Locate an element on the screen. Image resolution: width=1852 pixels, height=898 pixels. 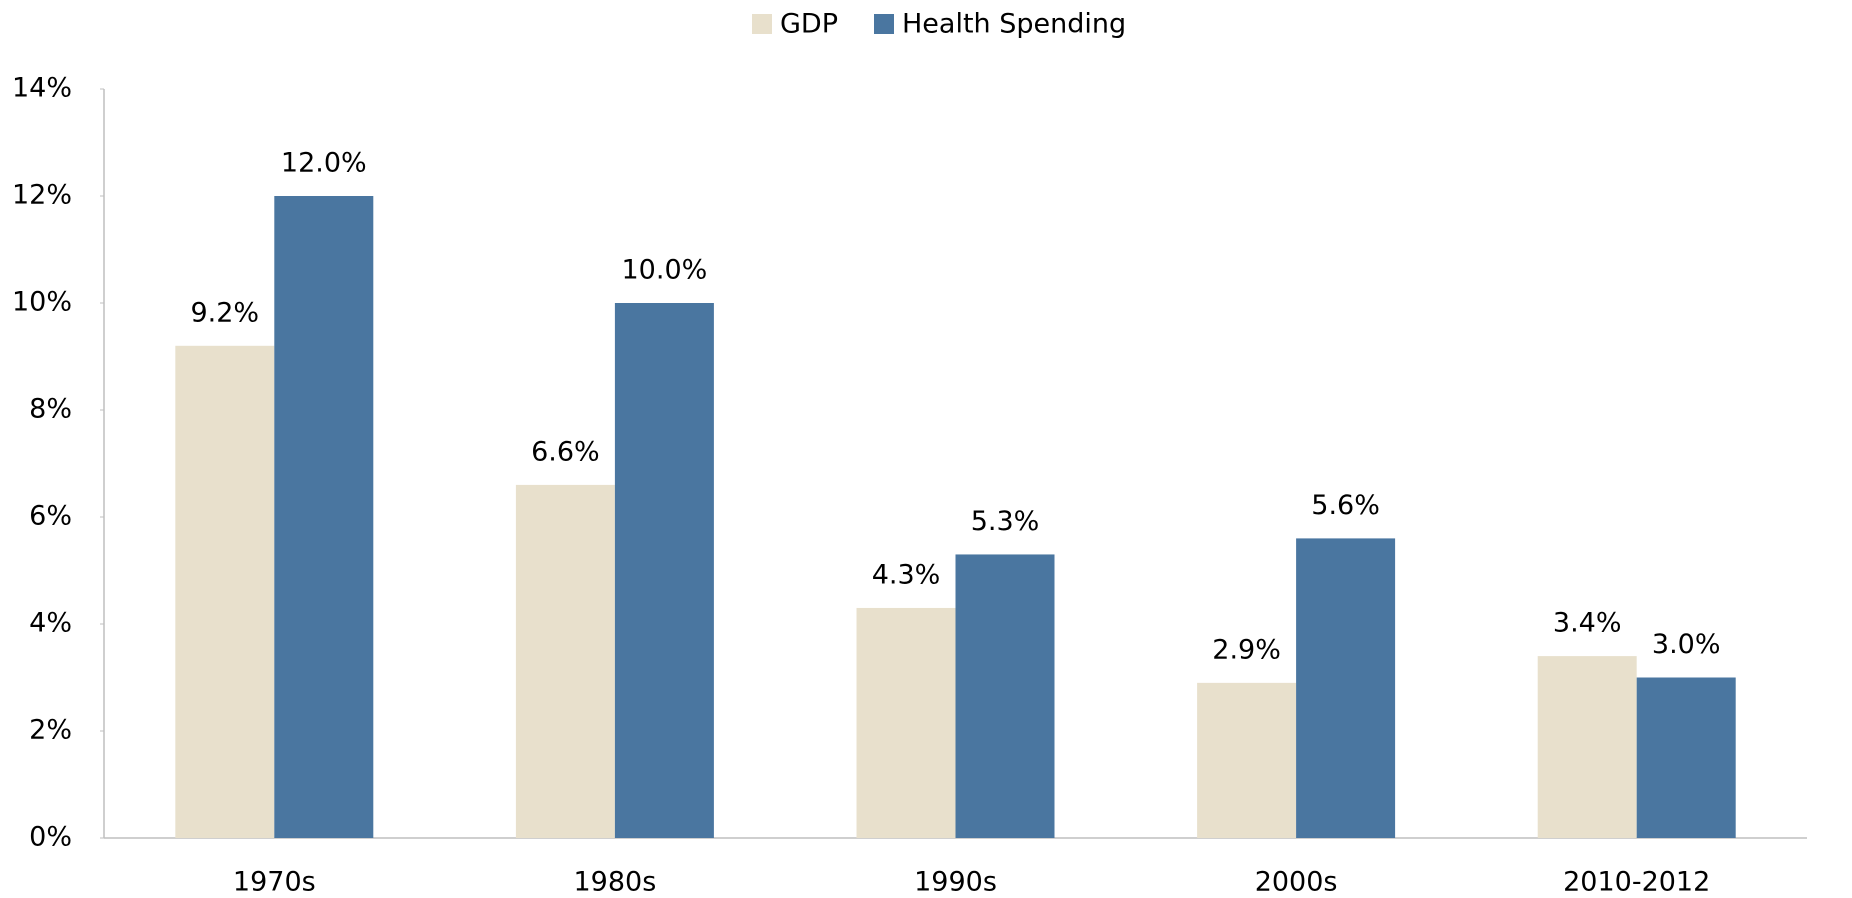
data-label: 5.6% is located at coordinates (1345, 505).